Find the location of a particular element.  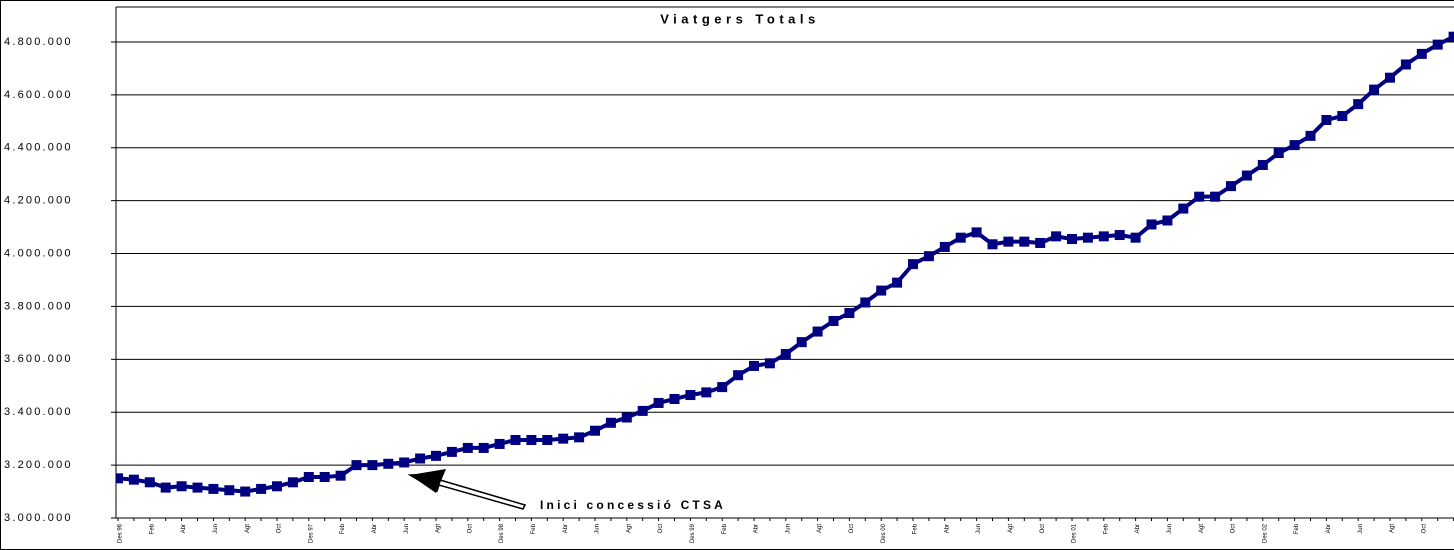

x-tick-label: Des 01 is located at coordinates (1075, 533).